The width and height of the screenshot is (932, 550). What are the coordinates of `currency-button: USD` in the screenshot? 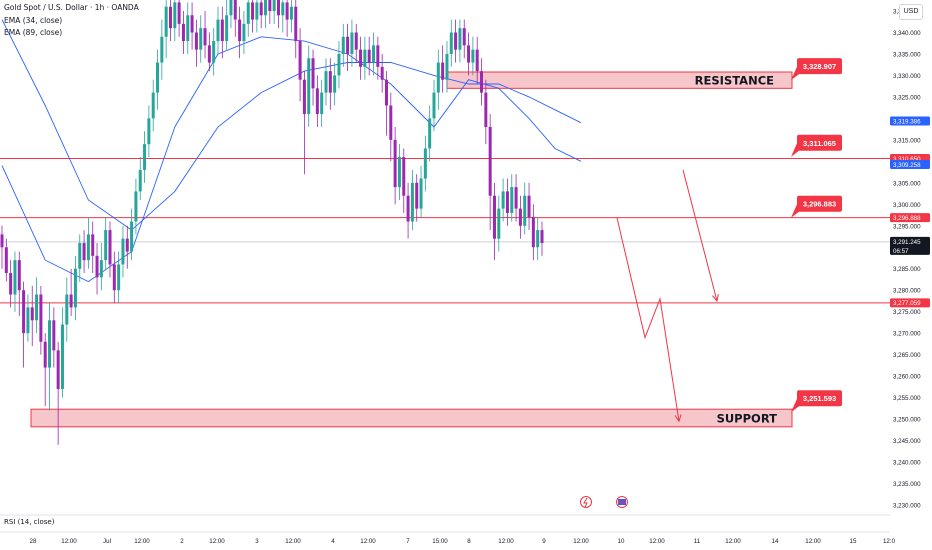 It's located at (911, 12).